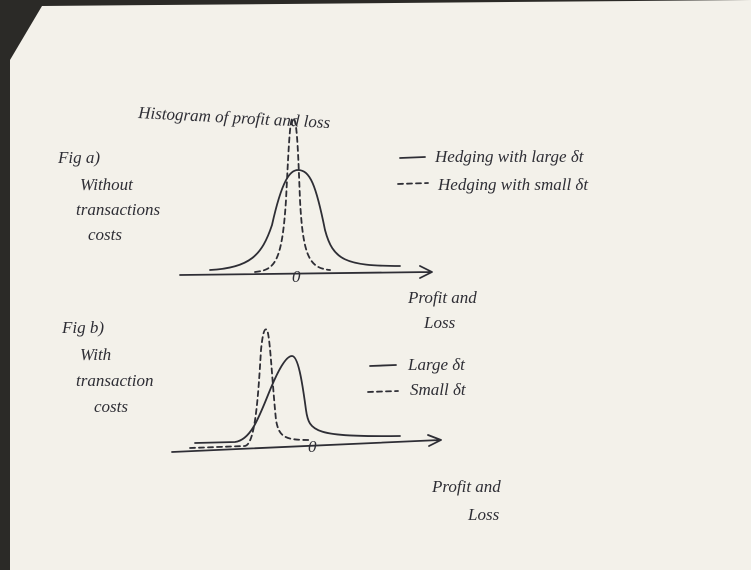  What do you see at coordinates (436, 364) in the screenshot?
I see `legend-label: Large δt` at bounding box center [436, 364].